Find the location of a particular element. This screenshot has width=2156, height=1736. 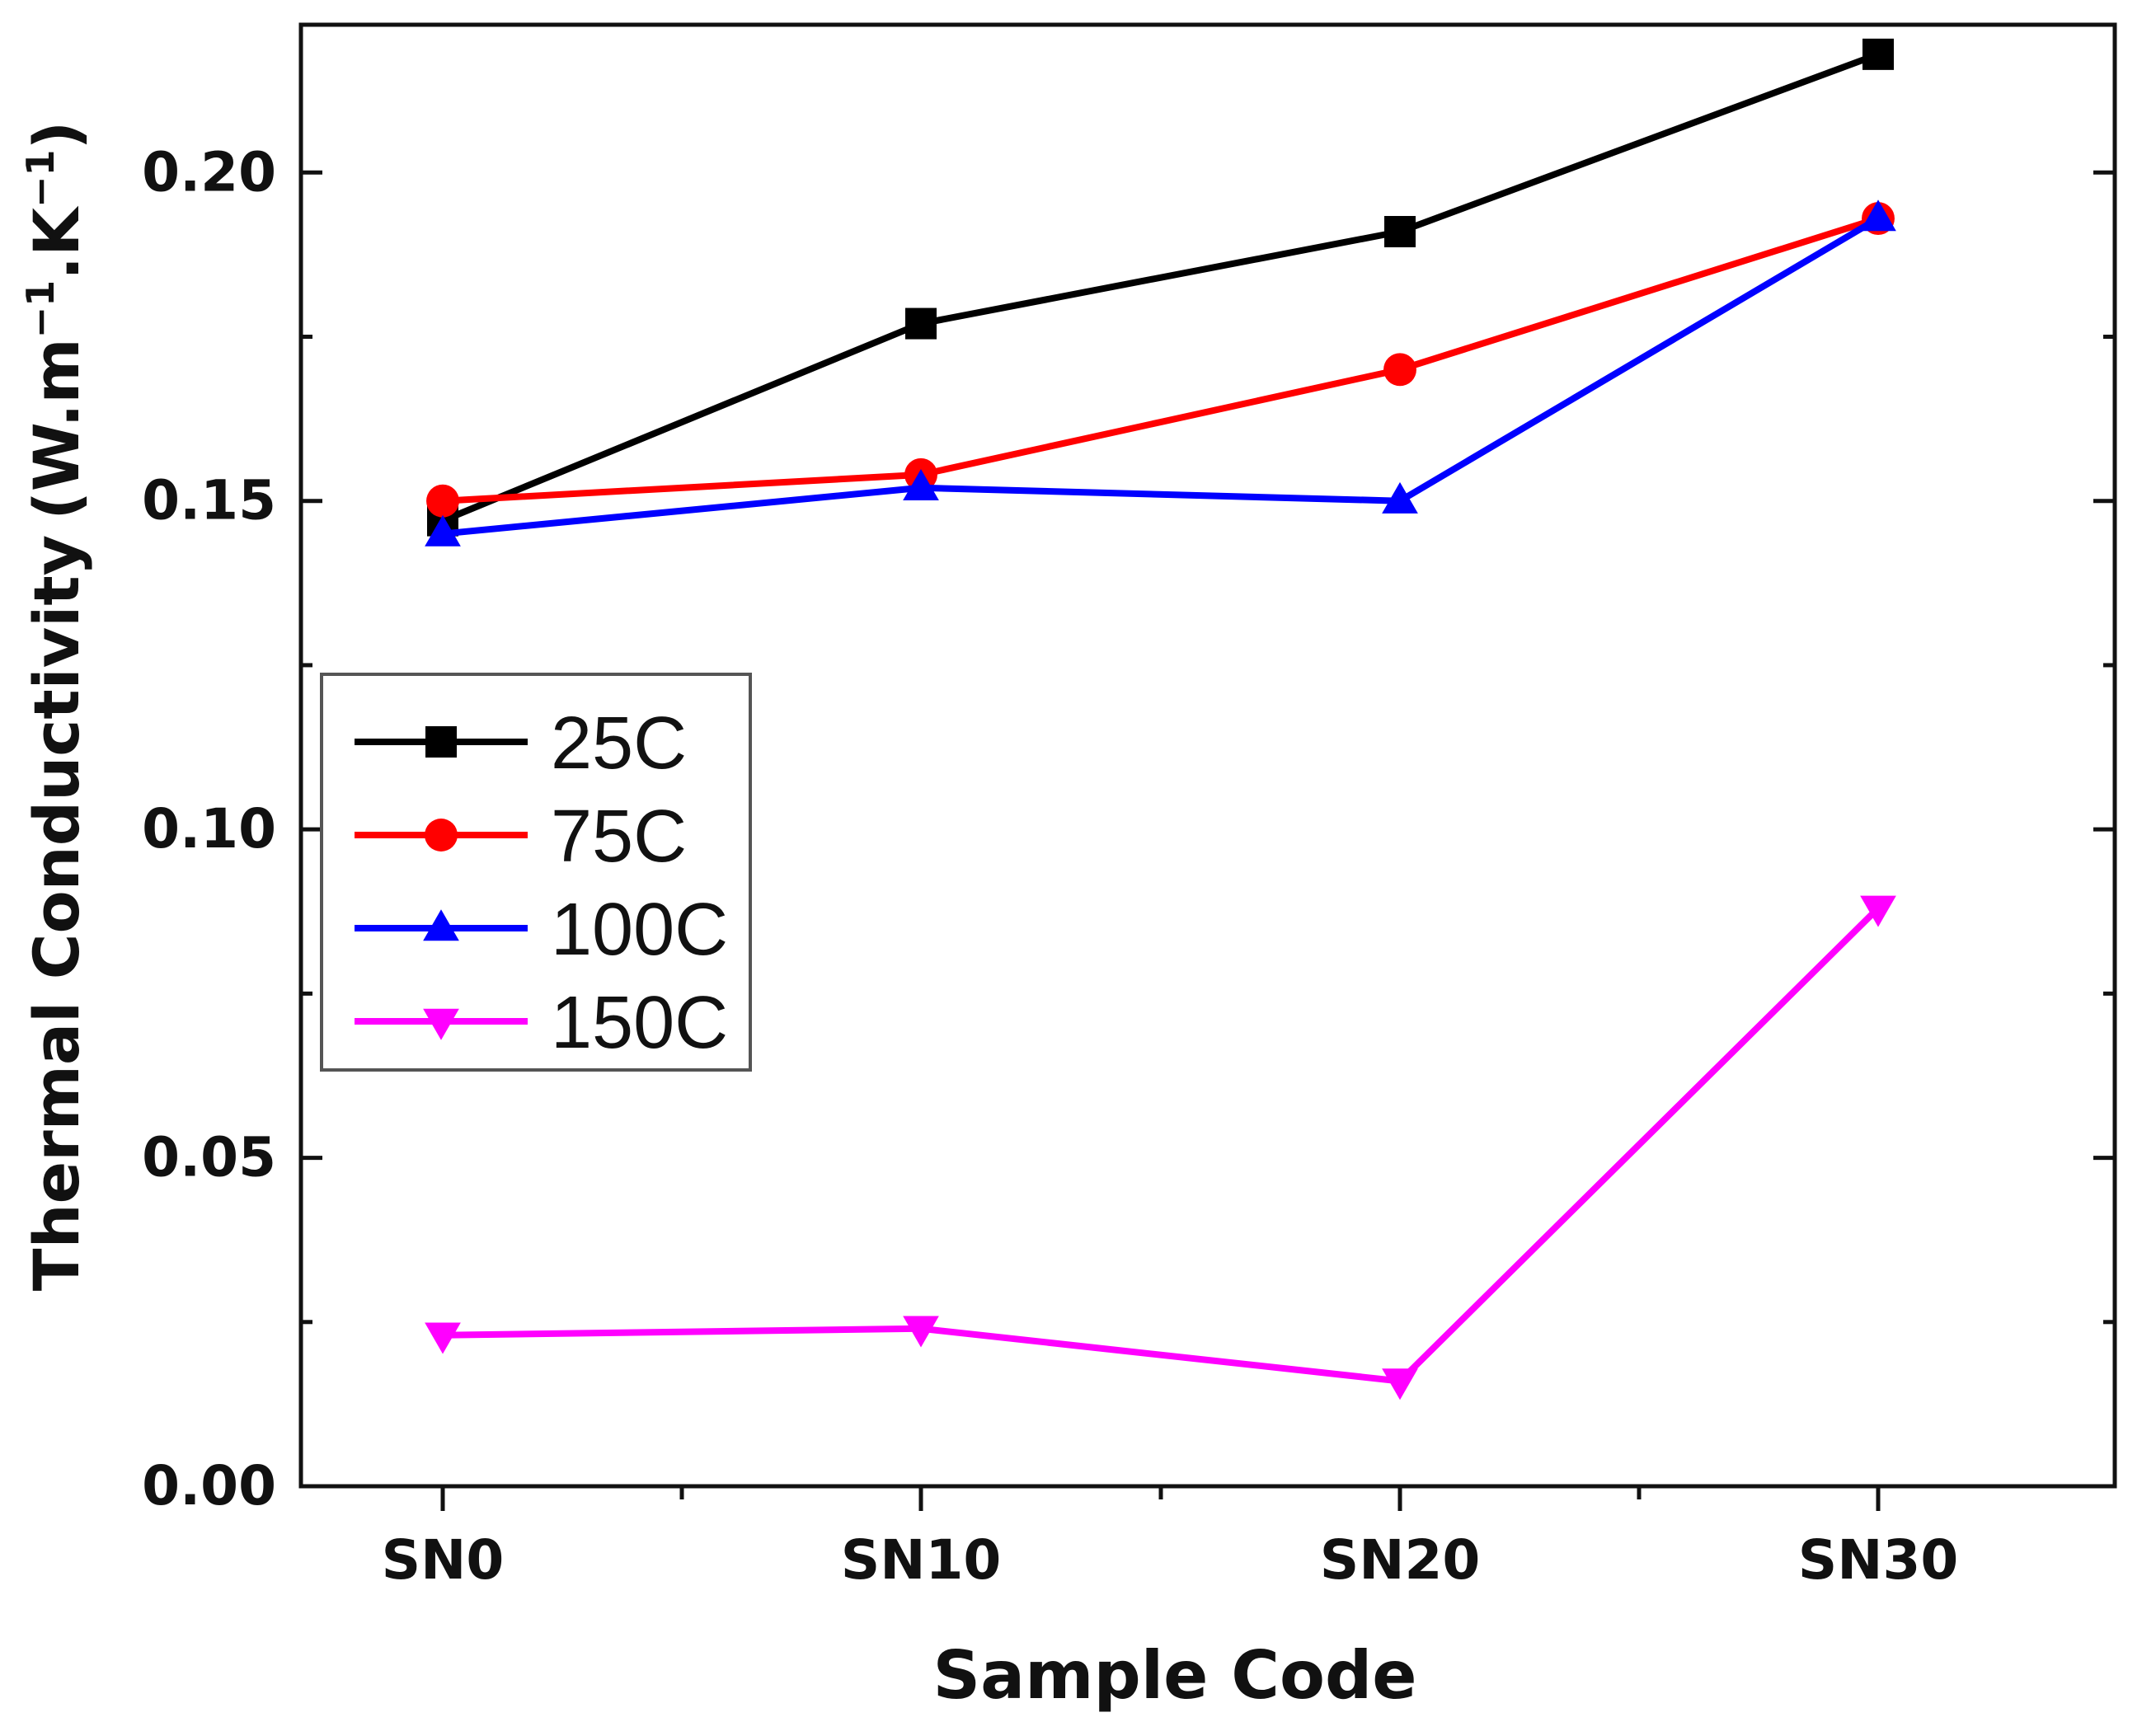

y-title-exp2: −1 is located at coordinates (40, 178).